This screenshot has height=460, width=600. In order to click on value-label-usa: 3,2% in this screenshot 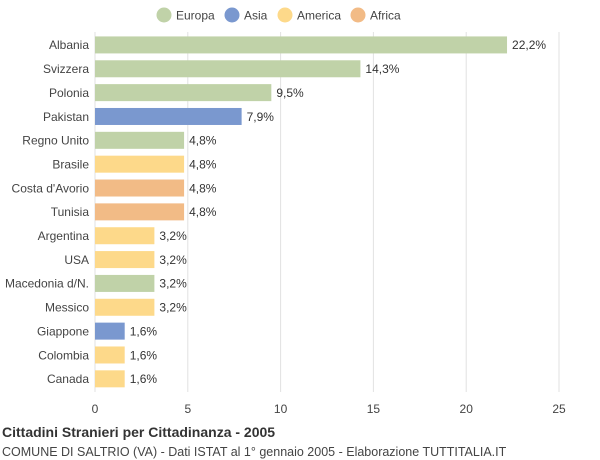, I will do `click(173, 260)`.